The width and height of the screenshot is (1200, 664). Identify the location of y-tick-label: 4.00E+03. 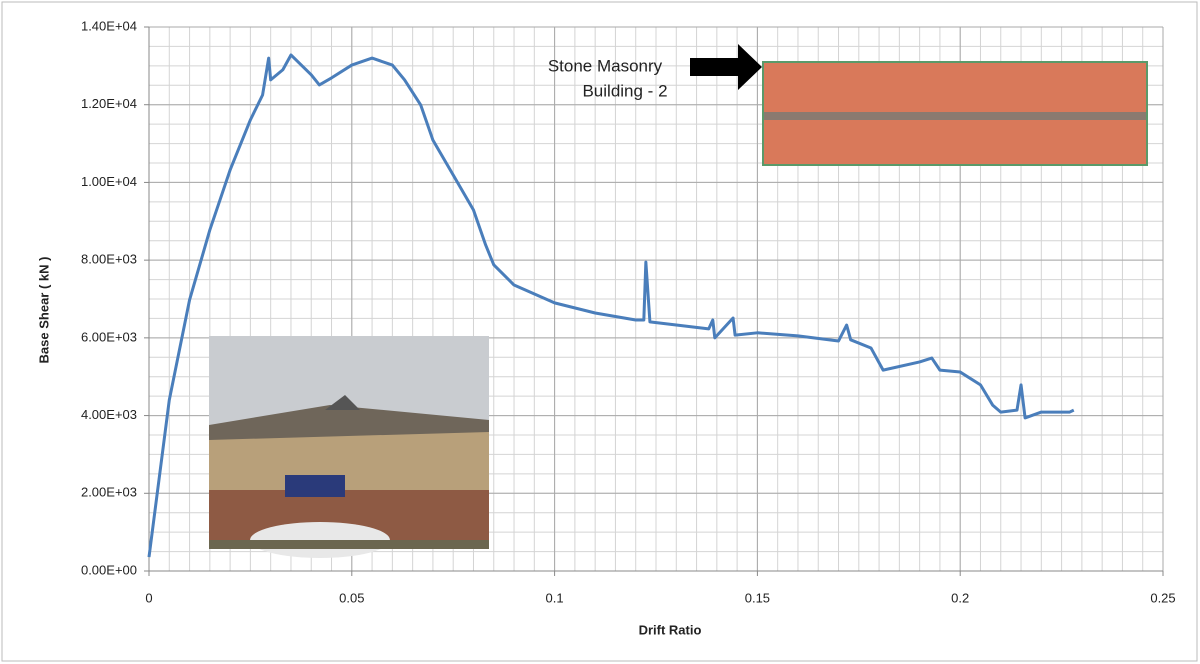
(109, 414).